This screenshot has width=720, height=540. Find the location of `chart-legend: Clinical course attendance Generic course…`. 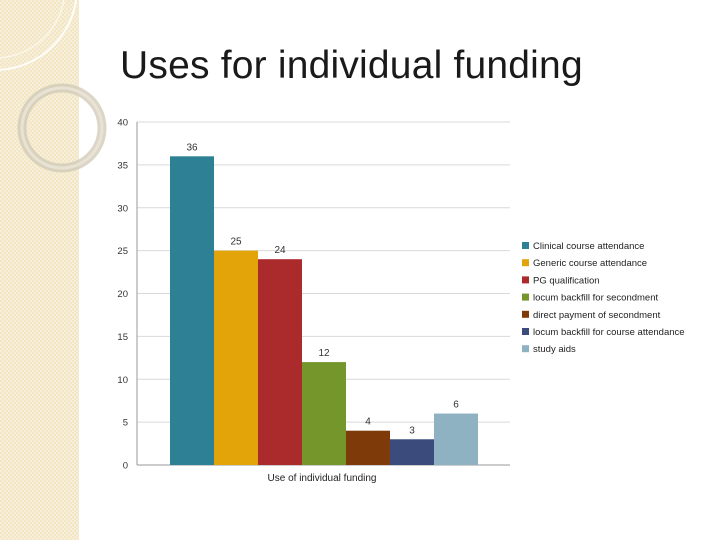

chart-legend: Clinical course attendance Generic course… is located at coordinates (603, 298).